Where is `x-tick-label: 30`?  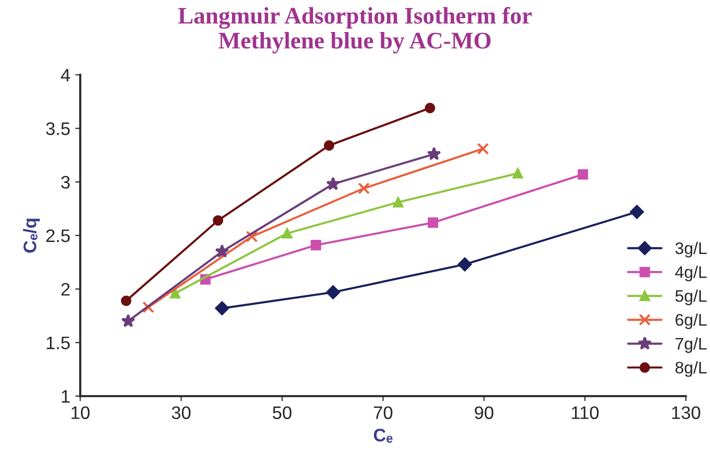
x-tick-label: 30 is located at coordinates (181, 413).